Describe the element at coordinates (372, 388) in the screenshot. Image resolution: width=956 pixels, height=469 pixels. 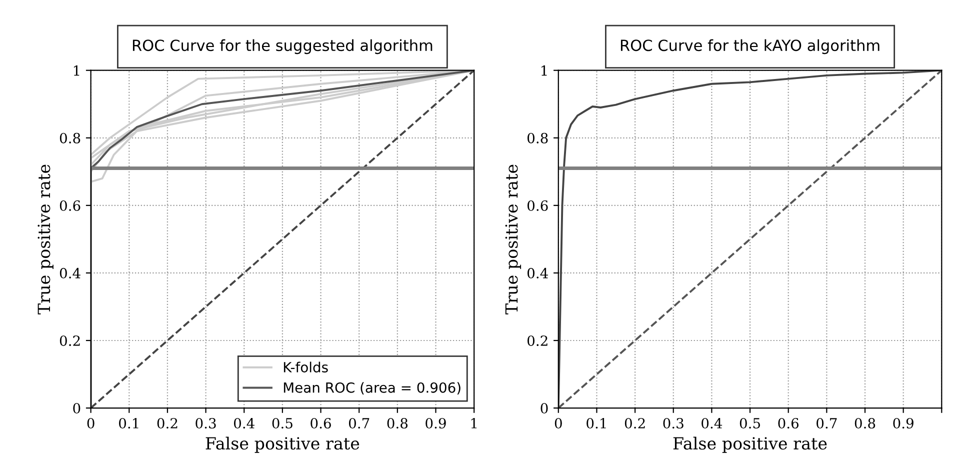
I see `legend-label: Mean ROC (area = 0.906)` at that location.